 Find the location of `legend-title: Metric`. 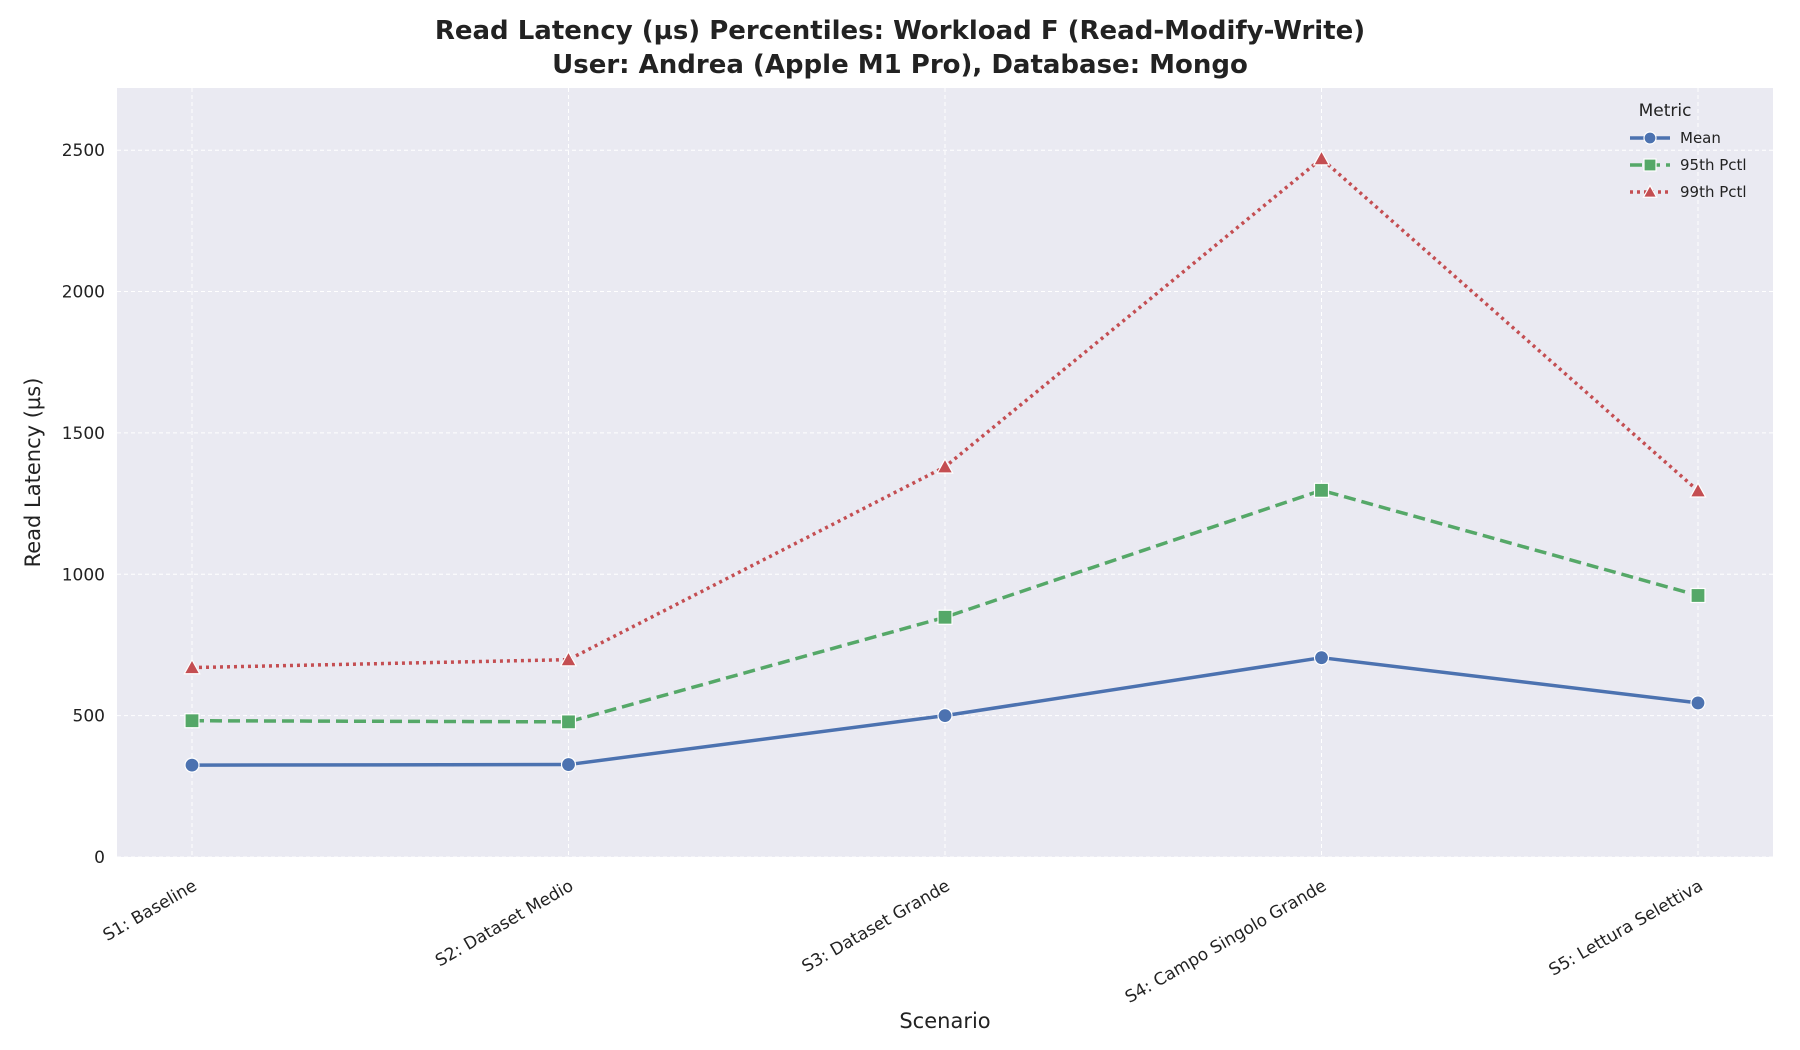

legend-title: Metric is located at coordinates (1665, 111).